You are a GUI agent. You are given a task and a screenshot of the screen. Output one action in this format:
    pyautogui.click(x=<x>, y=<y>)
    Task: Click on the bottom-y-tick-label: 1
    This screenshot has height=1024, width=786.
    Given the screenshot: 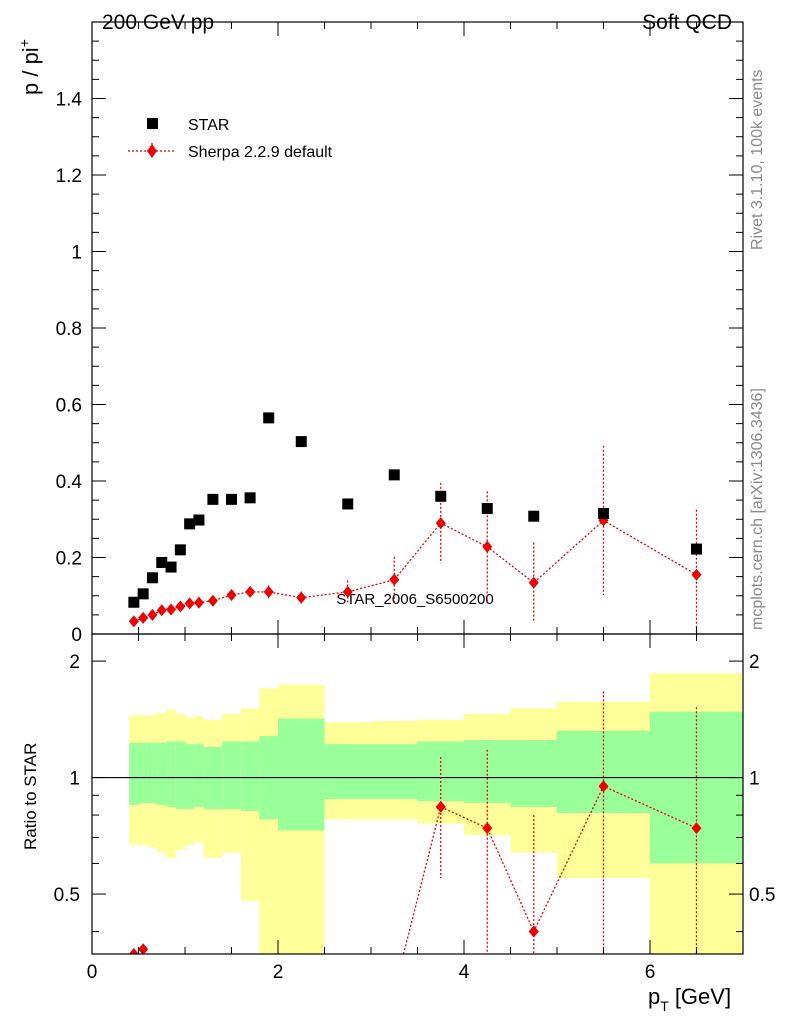 What is the action you would take?
    pyautogui.click(x=74, y=779)
    